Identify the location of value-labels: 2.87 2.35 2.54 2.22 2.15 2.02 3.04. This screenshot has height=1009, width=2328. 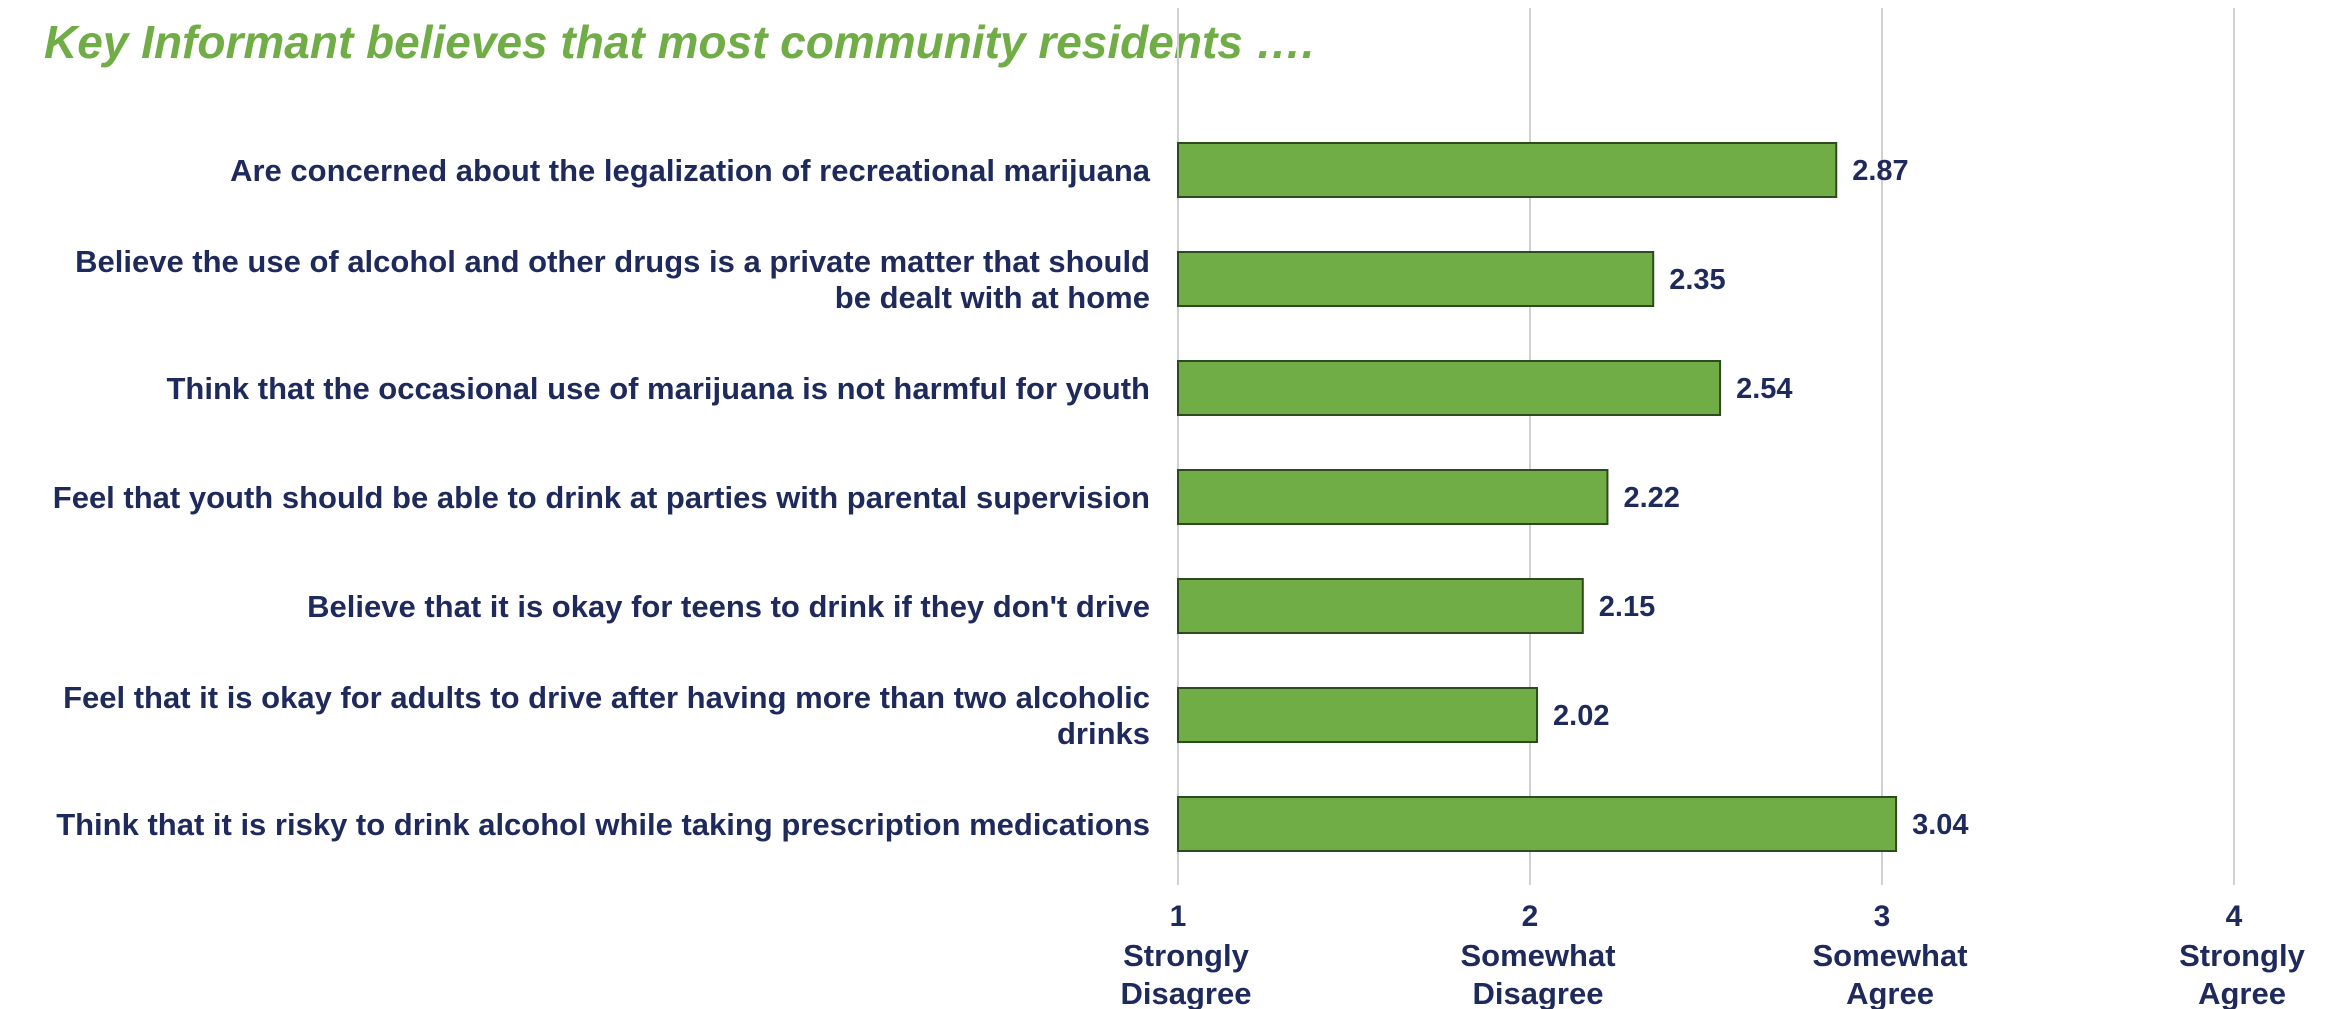
(1760, 498).